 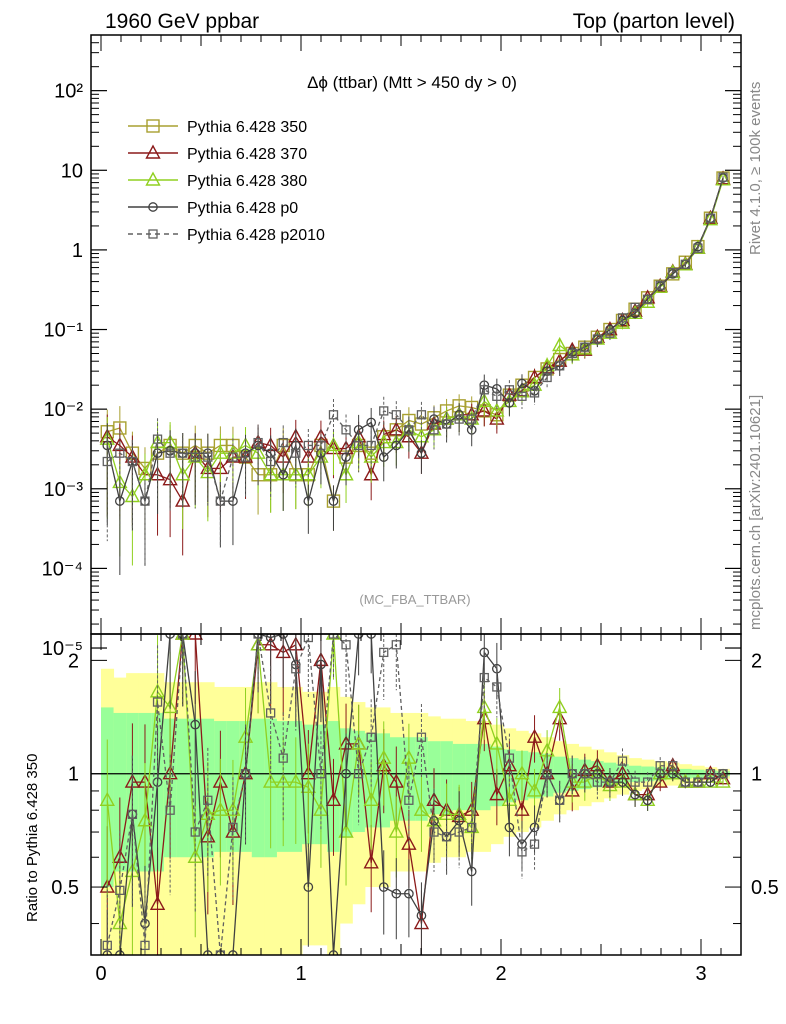 I want to click on legend-label: Pythia 6.428 380, so click(x=247, y=181).